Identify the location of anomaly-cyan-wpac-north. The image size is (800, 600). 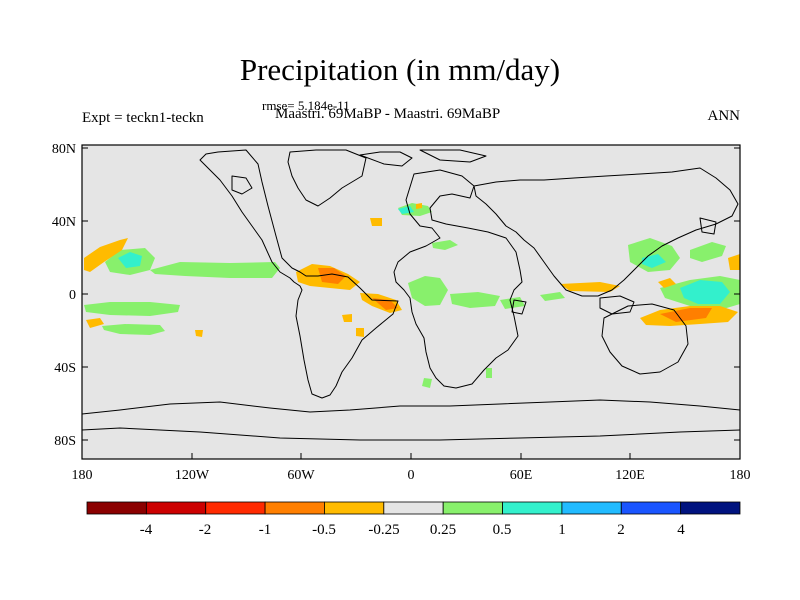
(654, 261).